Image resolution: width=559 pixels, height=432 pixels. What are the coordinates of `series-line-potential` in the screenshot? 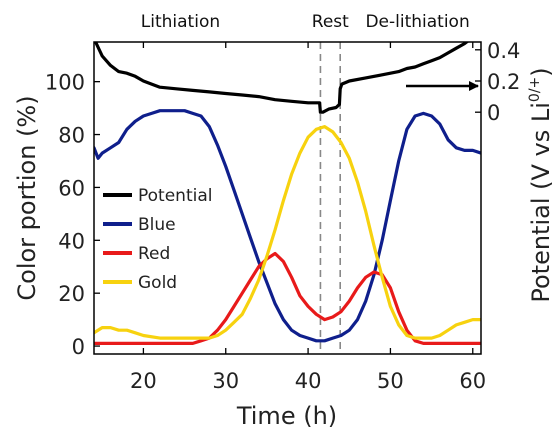 It's located at (282, 78).